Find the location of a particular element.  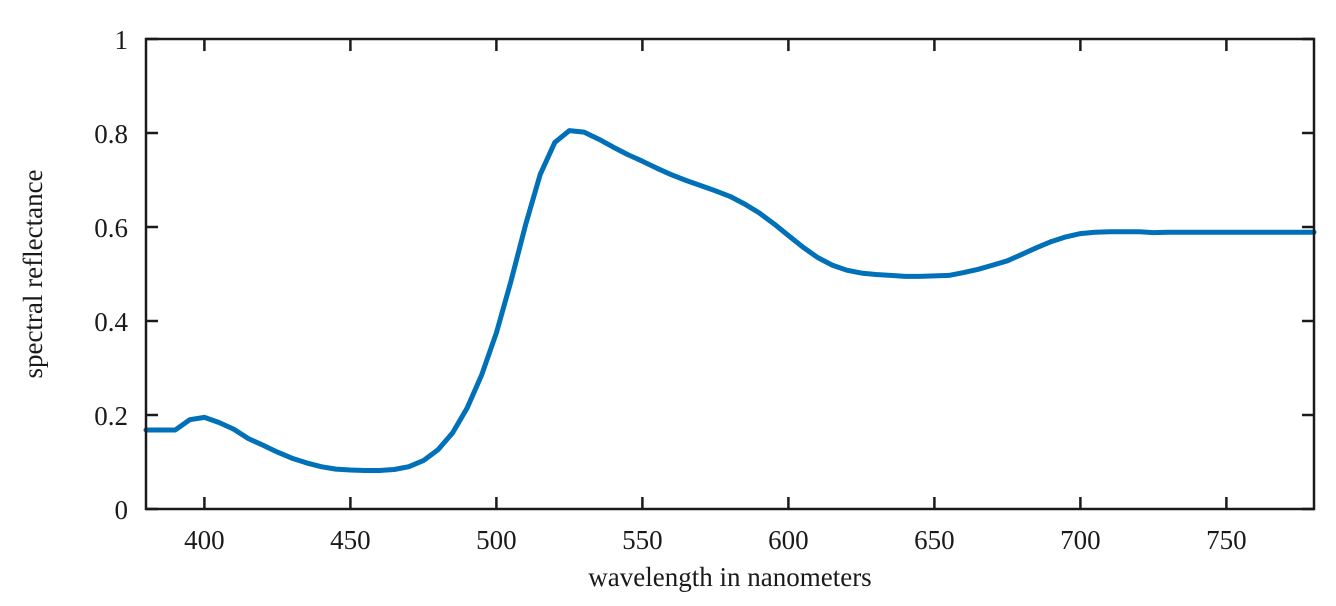

x-tick-label: 700 is located at coordinates (1080, 540).